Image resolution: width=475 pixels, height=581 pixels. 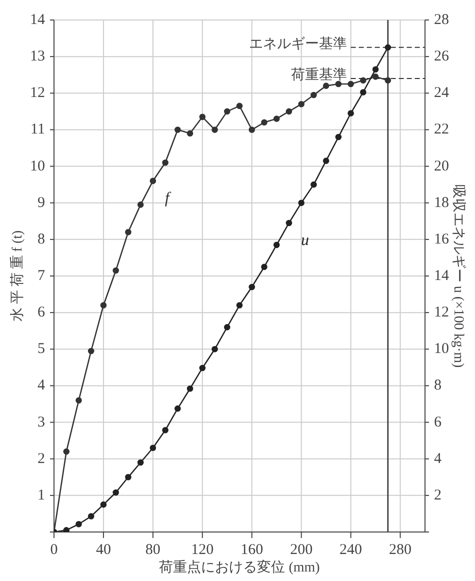 What do you see at coordinates (318, 75) in the screenshot?
I see `ref-line-label: 荷重基準` at bounding box center [318, 75].